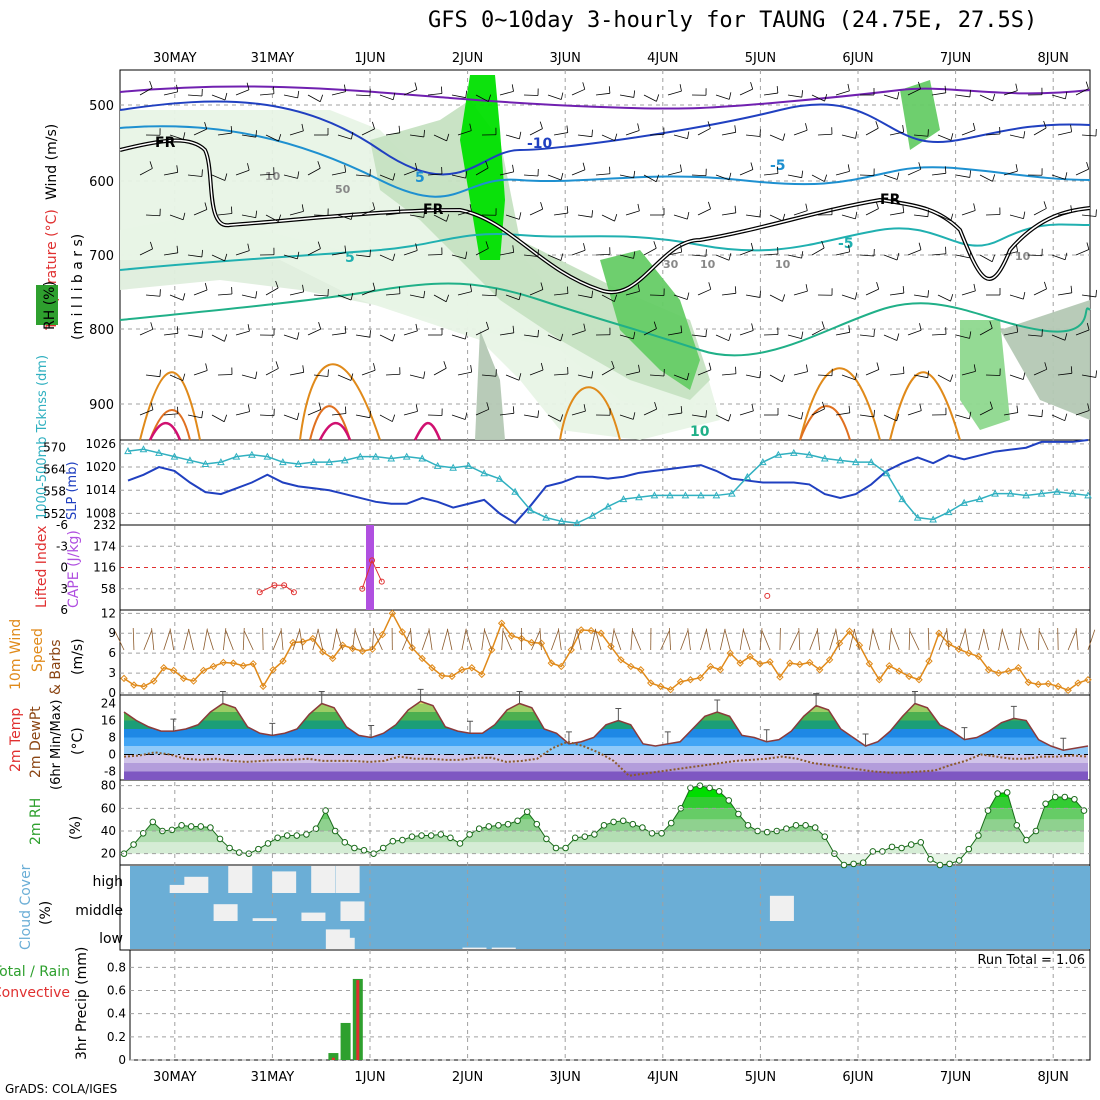 The image size is (1100, 1100). I want to click on slp-tick: 1026, so click(100, 444).